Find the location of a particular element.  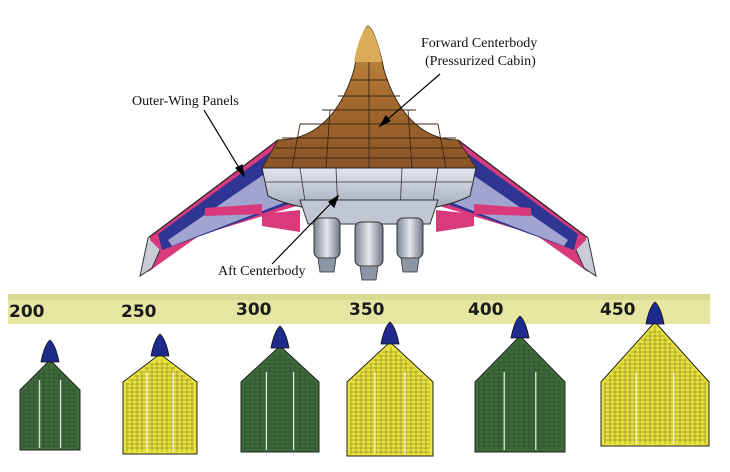

forward-centerbody-label-line1: Forward Centerbody is located at coordinates (479, 43).